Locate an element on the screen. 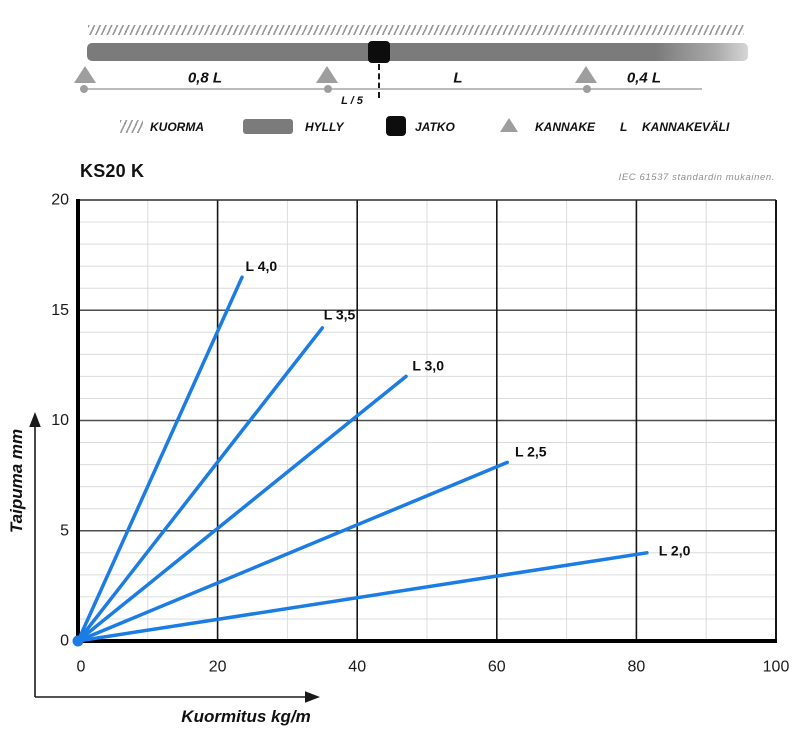  y-axis-title: Taipuma mm is located at coordinates (16, 481).